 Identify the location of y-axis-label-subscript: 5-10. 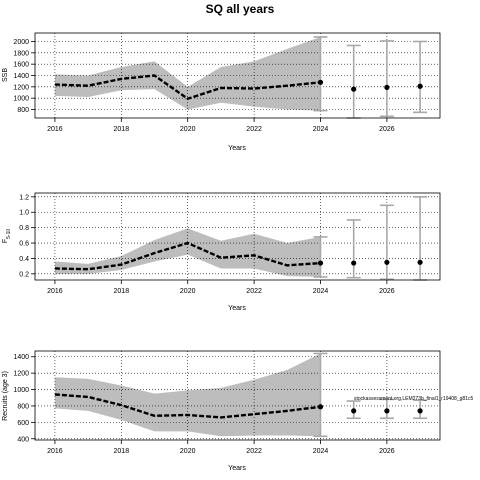
(9, 234).